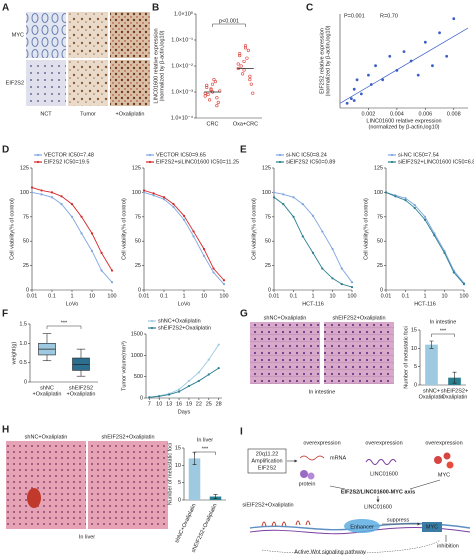  What do you see at coordinates (184, 13) in the screenshot?
I see `y-tick-label: 1.0×10⁰` at bounding box center [184, 13].